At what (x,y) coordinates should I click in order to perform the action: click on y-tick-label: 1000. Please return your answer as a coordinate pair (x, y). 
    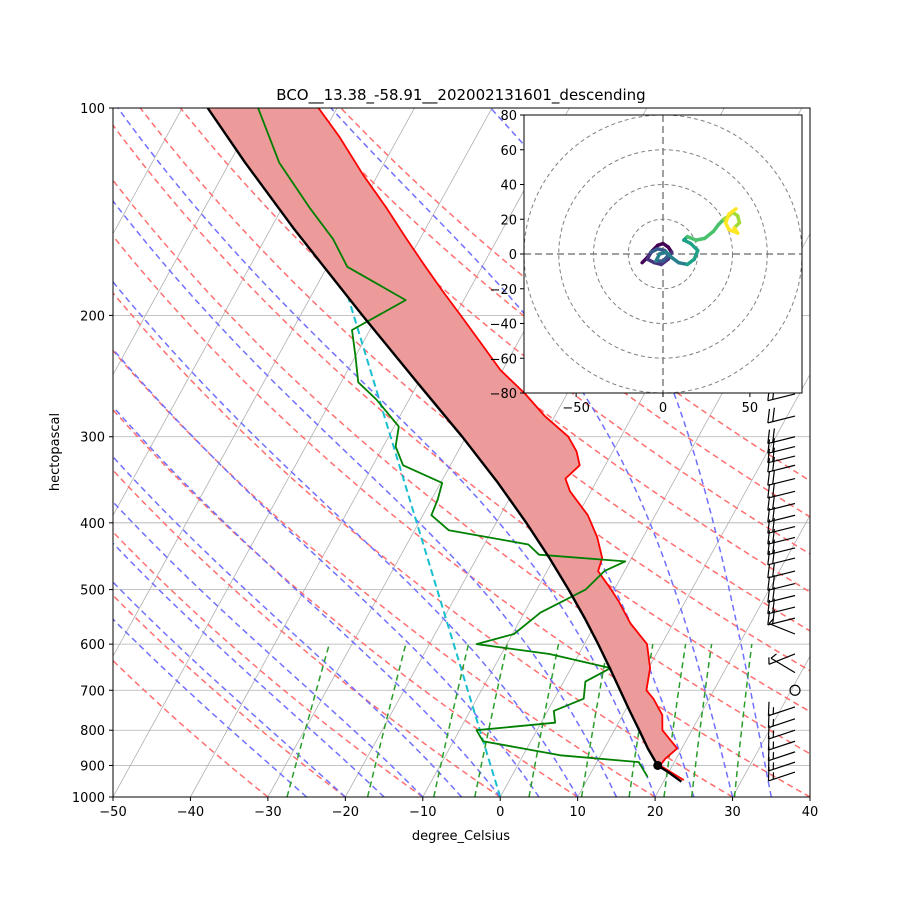
    Looking at the image, I should click on (88, 798).